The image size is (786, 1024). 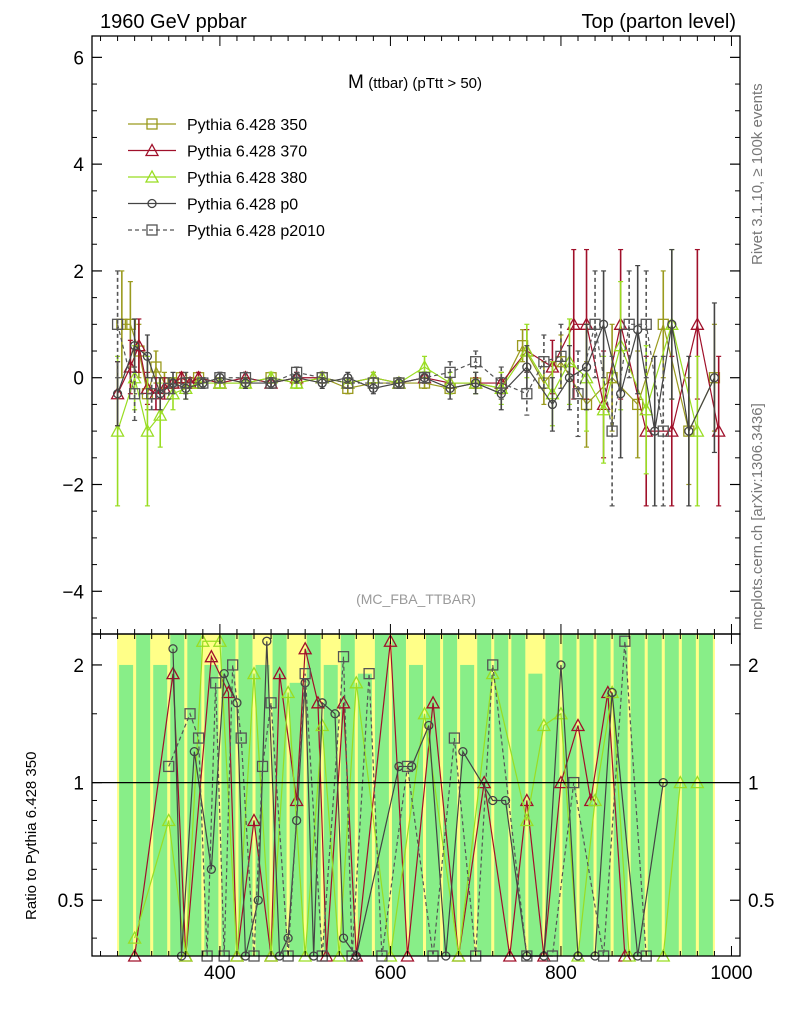 What do you see at coordinates (247, 152) in the screenshot?
I see `legend-label: Pythia 6.428 370` at bounding box center [247, 152].